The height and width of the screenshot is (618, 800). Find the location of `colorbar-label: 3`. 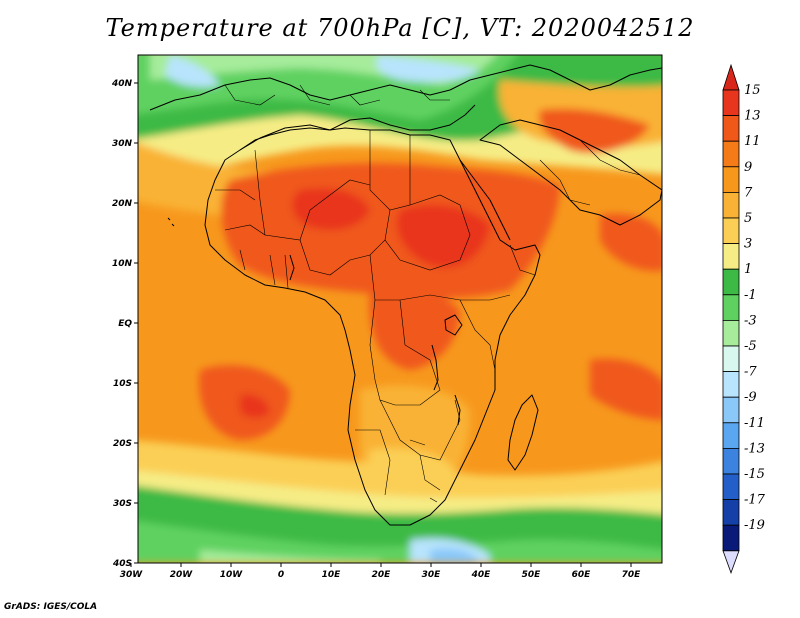

colorbar-label: 3 is located at coordinates (748, 244).